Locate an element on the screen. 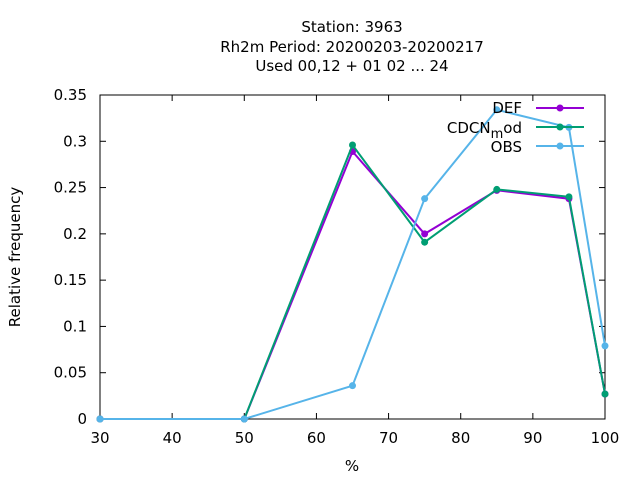 The image size is (640, 480). x-tick-label-90: 90 is located at coordinates (532, 438).